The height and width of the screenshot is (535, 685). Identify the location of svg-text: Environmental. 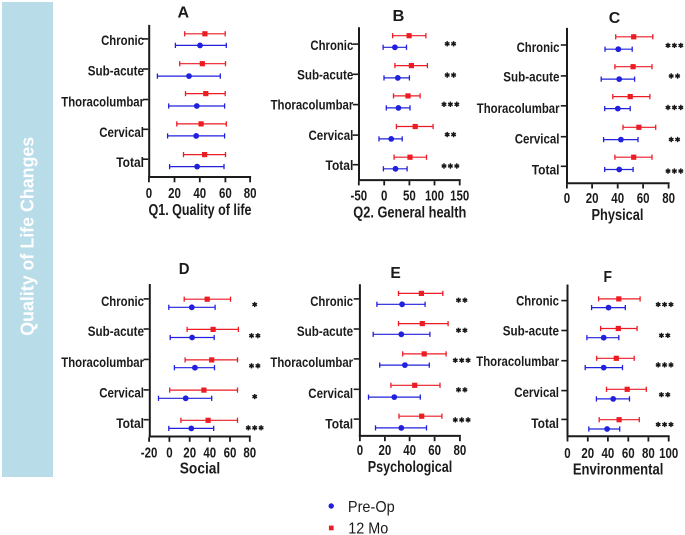
(618, 470).